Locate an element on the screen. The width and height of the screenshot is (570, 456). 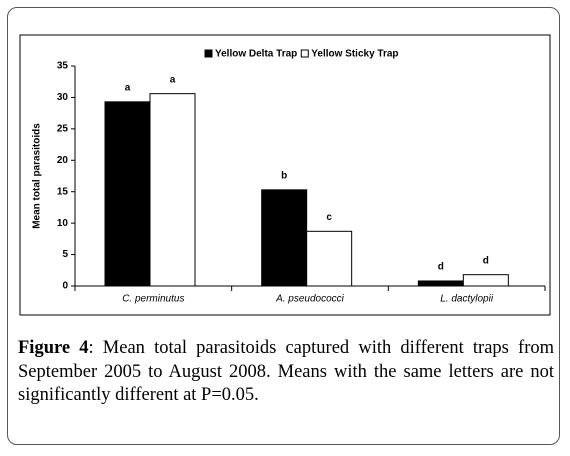
significance-letter: c is located at coordinates (329, 217).